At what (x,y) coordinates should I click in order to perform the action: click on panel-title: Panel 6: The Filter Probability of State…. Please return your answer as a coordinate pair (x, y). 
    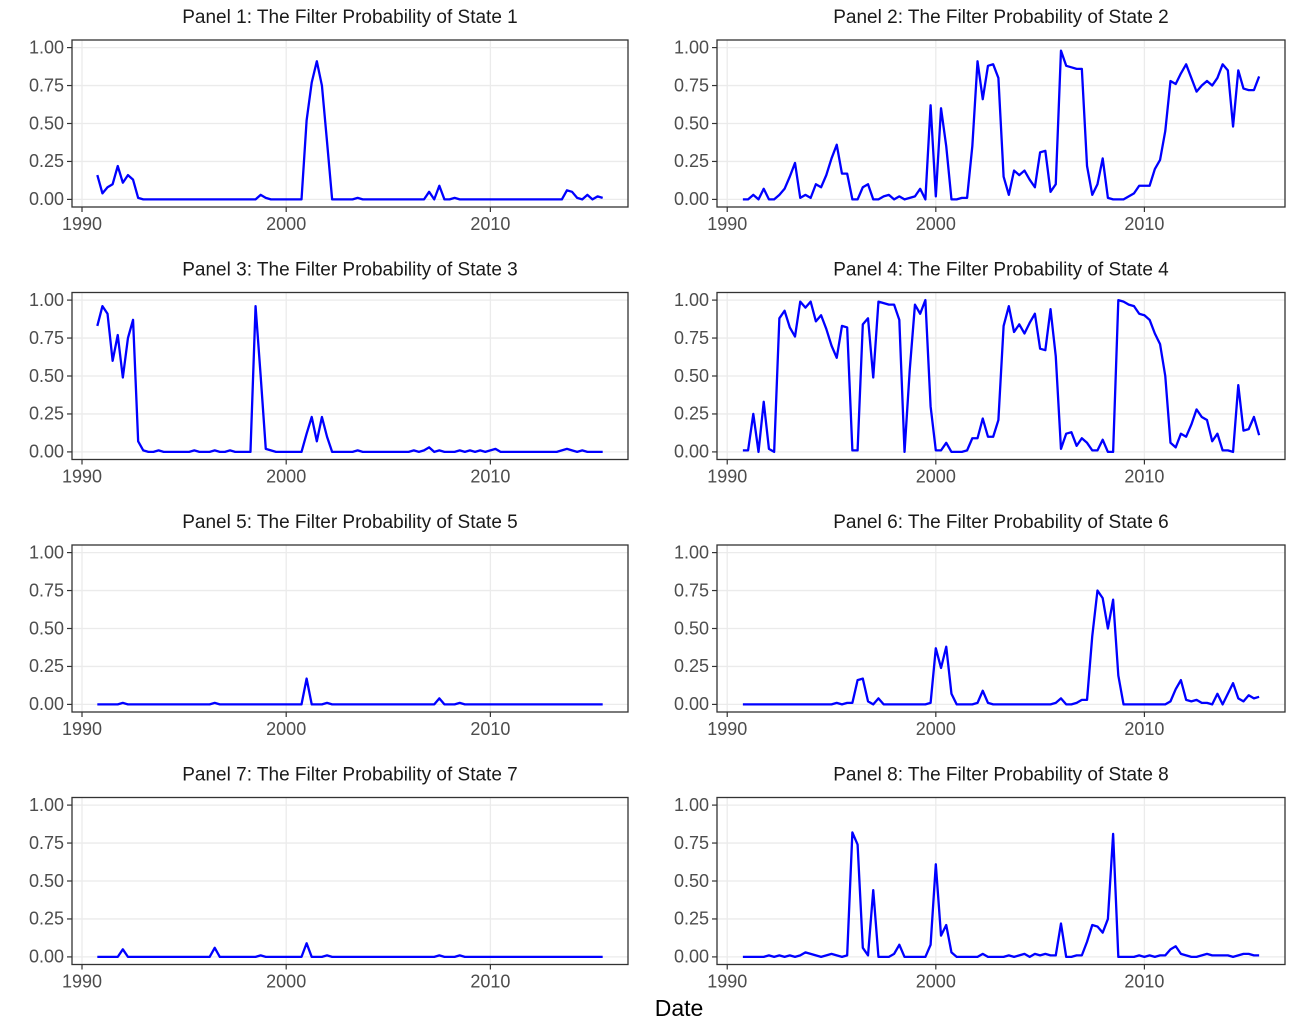
    Looking at the image, I should click on (1001, 522).